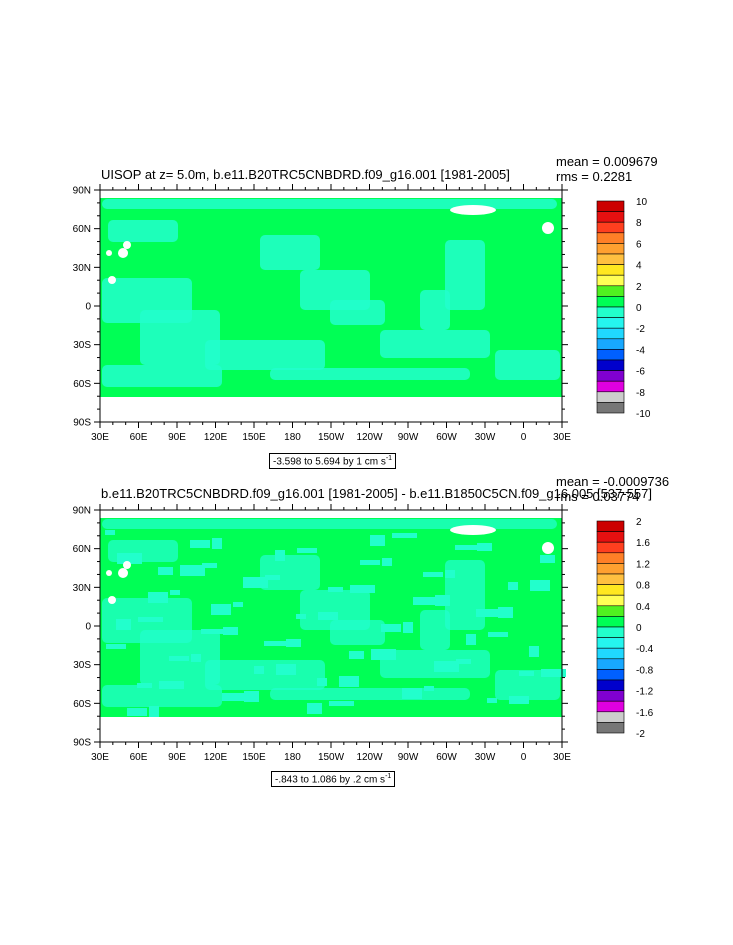 The image size is (733, 945). What do you see at coordinates (562, 437) in the screenshot?
I see `panel1-lon-label: 30E` at bounding box center [562, 437].